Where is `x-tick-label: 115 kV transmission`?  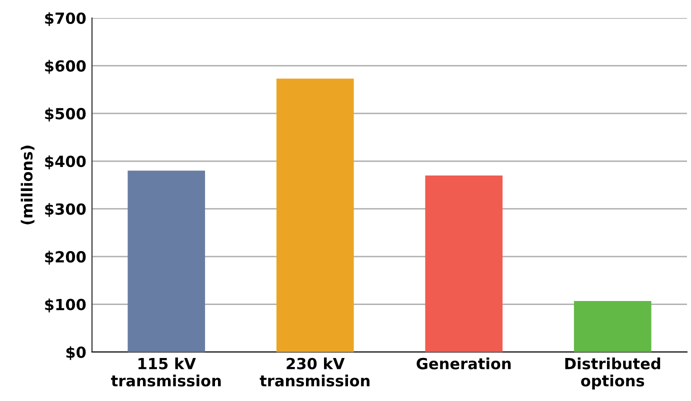 x-tick-label: 115 kV transmission is located at coordinates (166, 372).